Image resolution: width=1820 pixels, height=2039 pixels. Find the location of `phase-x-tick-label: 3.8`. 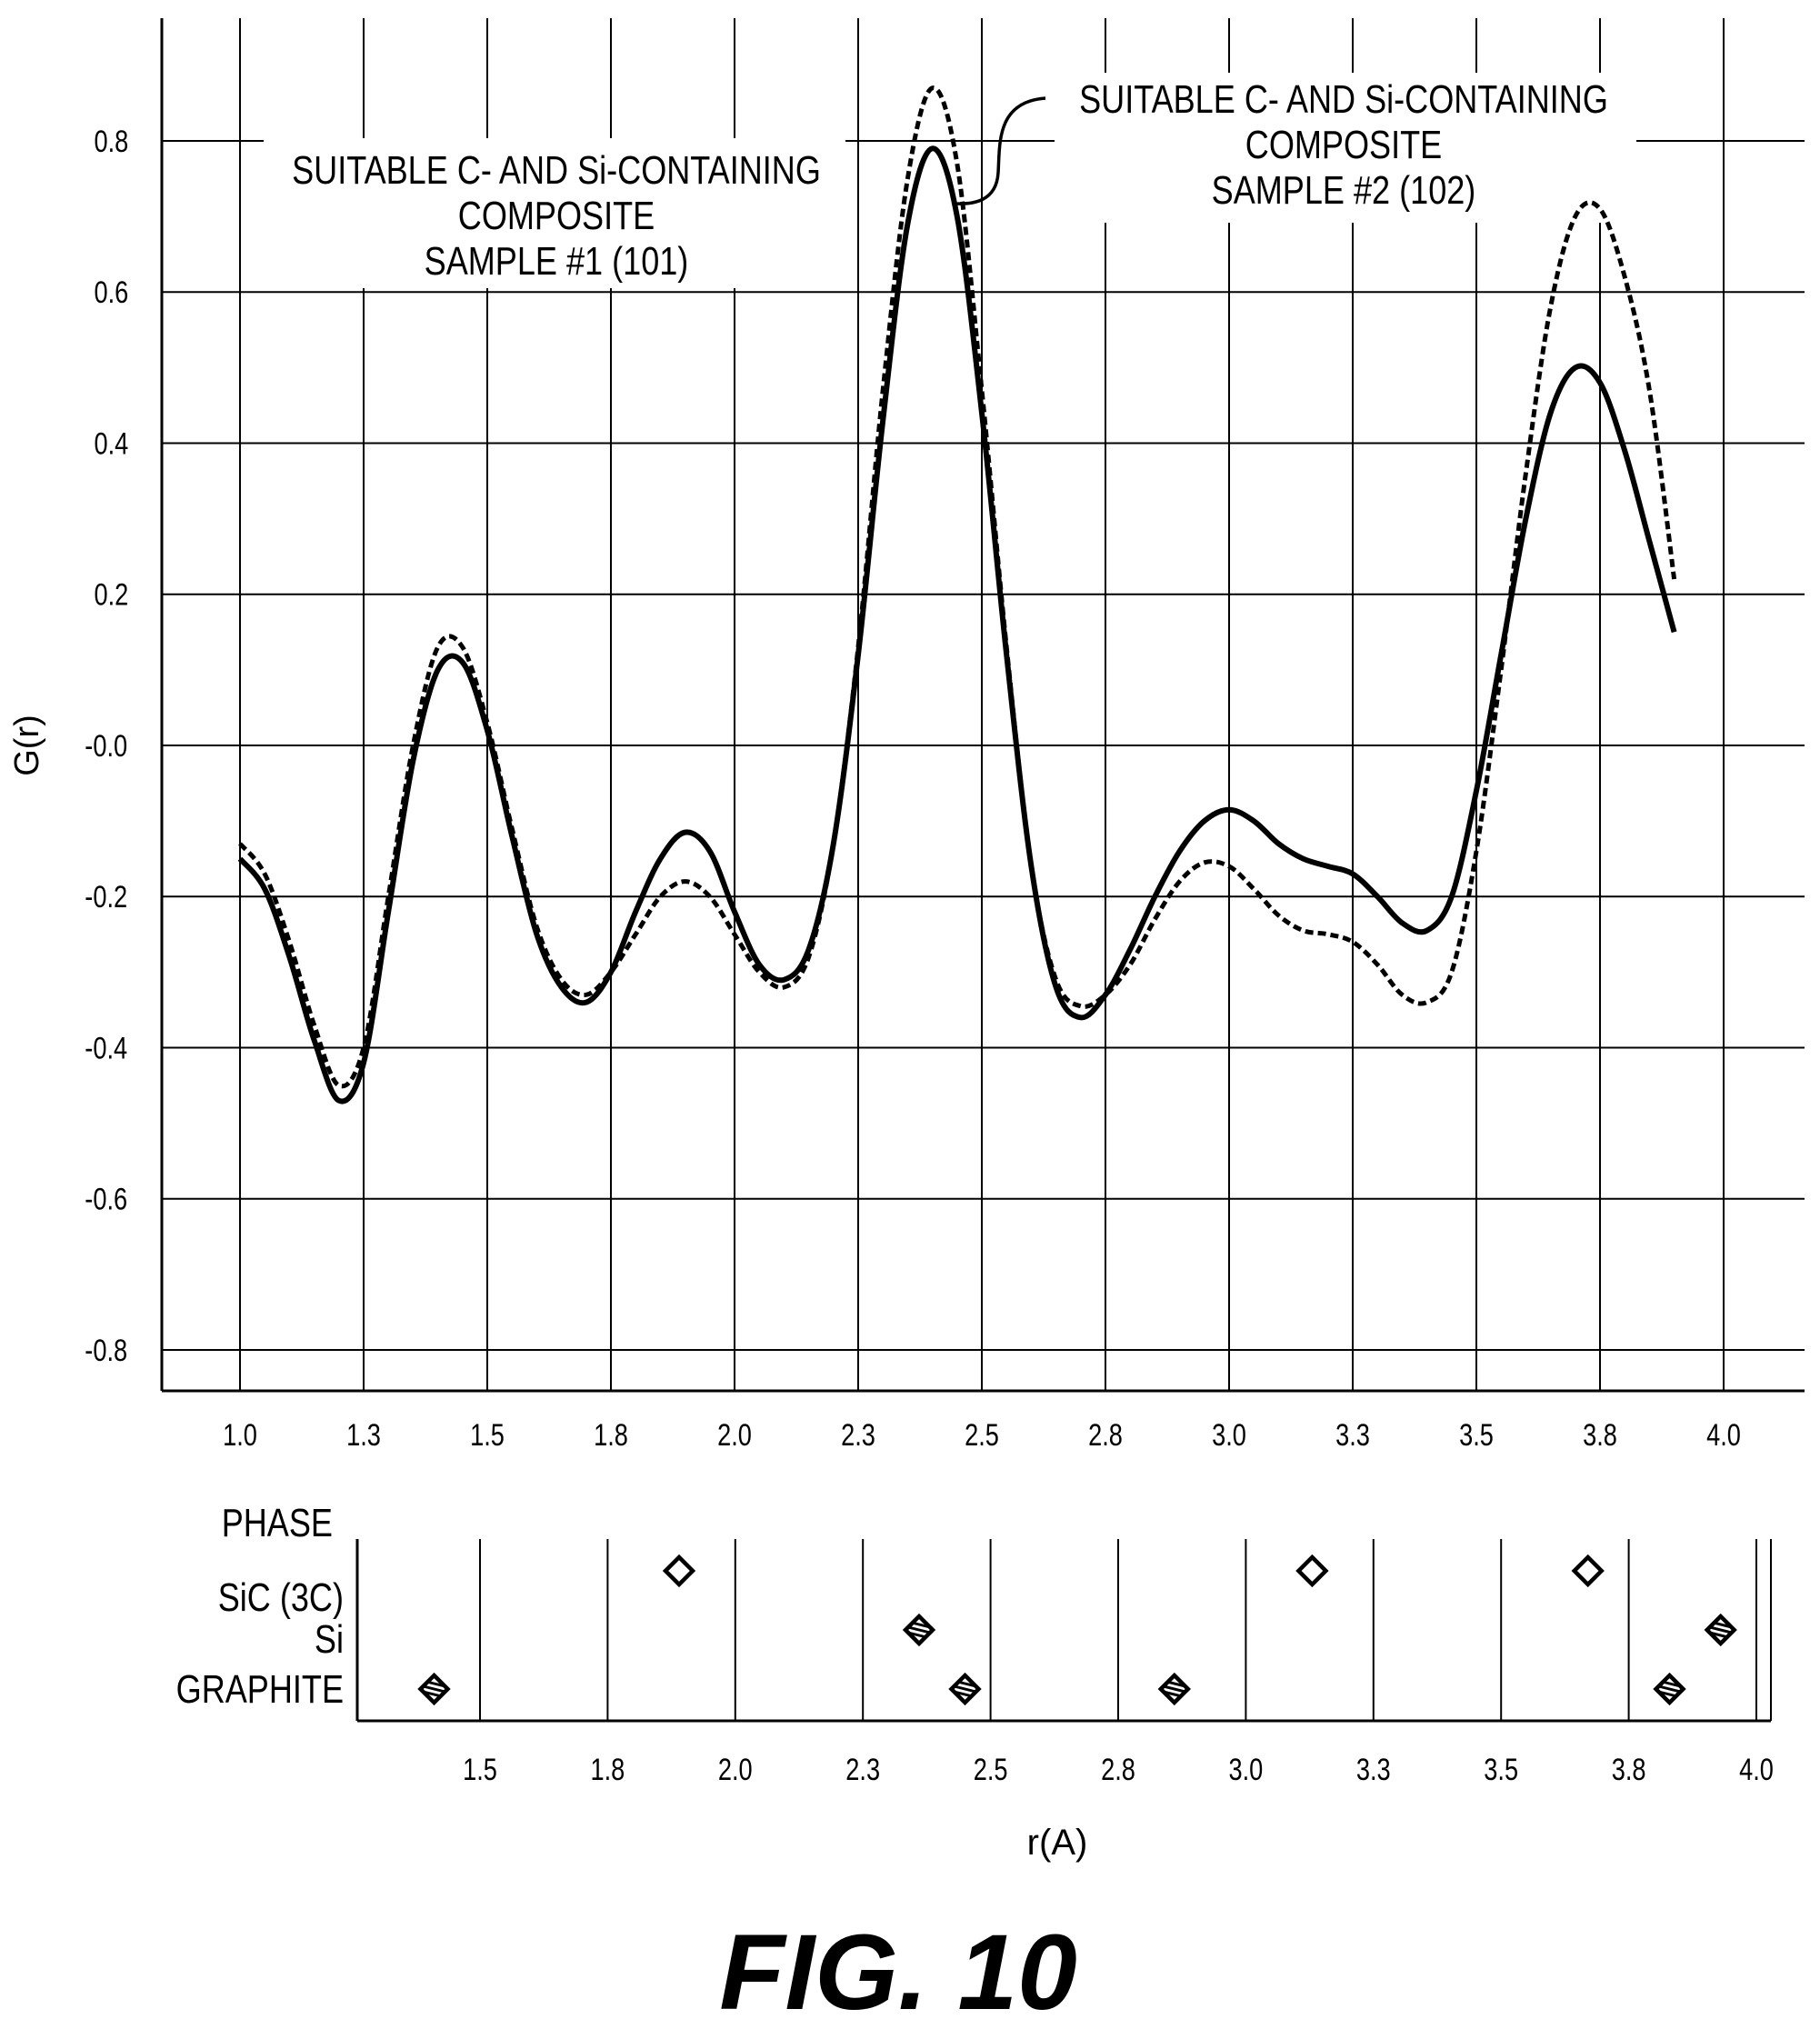

phase-x-tick-label: 3.8 is located at coordinates (1629, 1769).